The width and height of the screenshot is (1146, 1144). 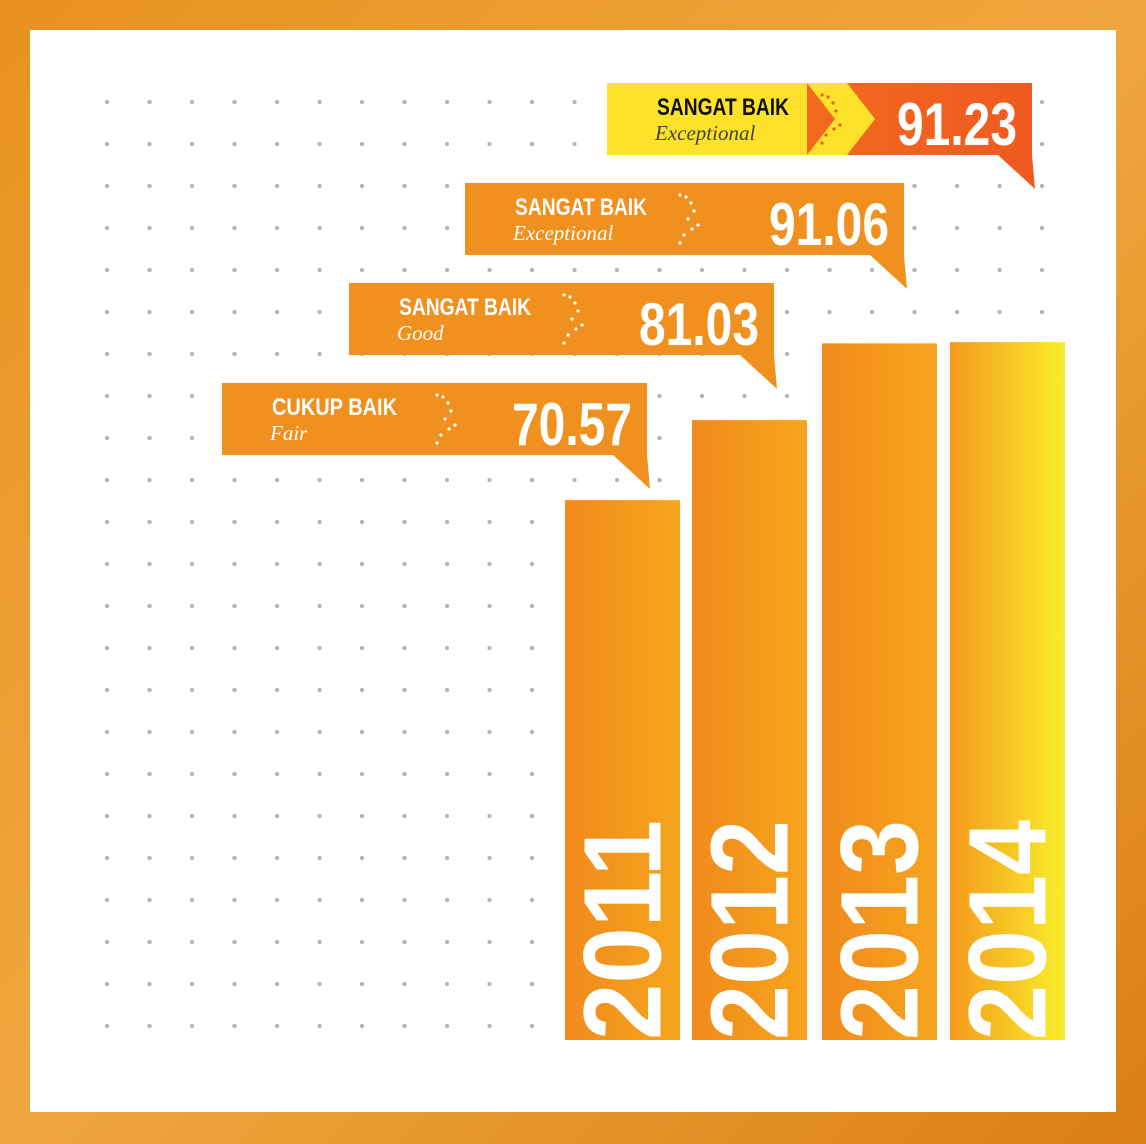 What do you see at coordinates (623, 930) in the screenshot?
I see `year-label: 2011` at bounding box center [623, 930].